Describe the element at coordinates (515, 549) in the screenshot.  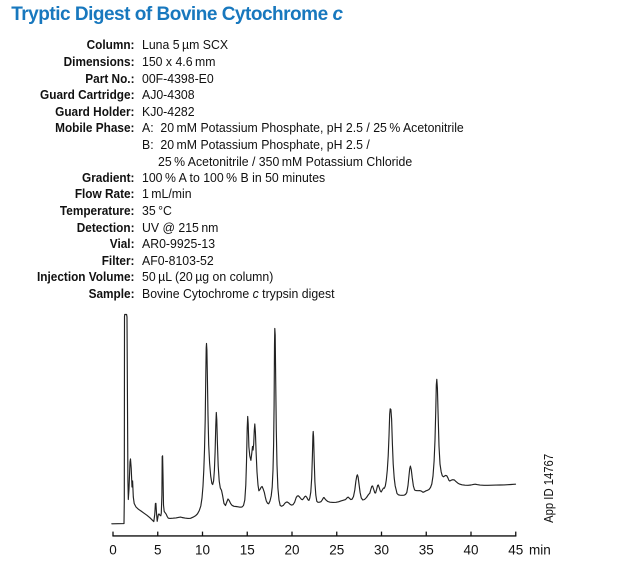
I see `svg-text: 45` at that location.